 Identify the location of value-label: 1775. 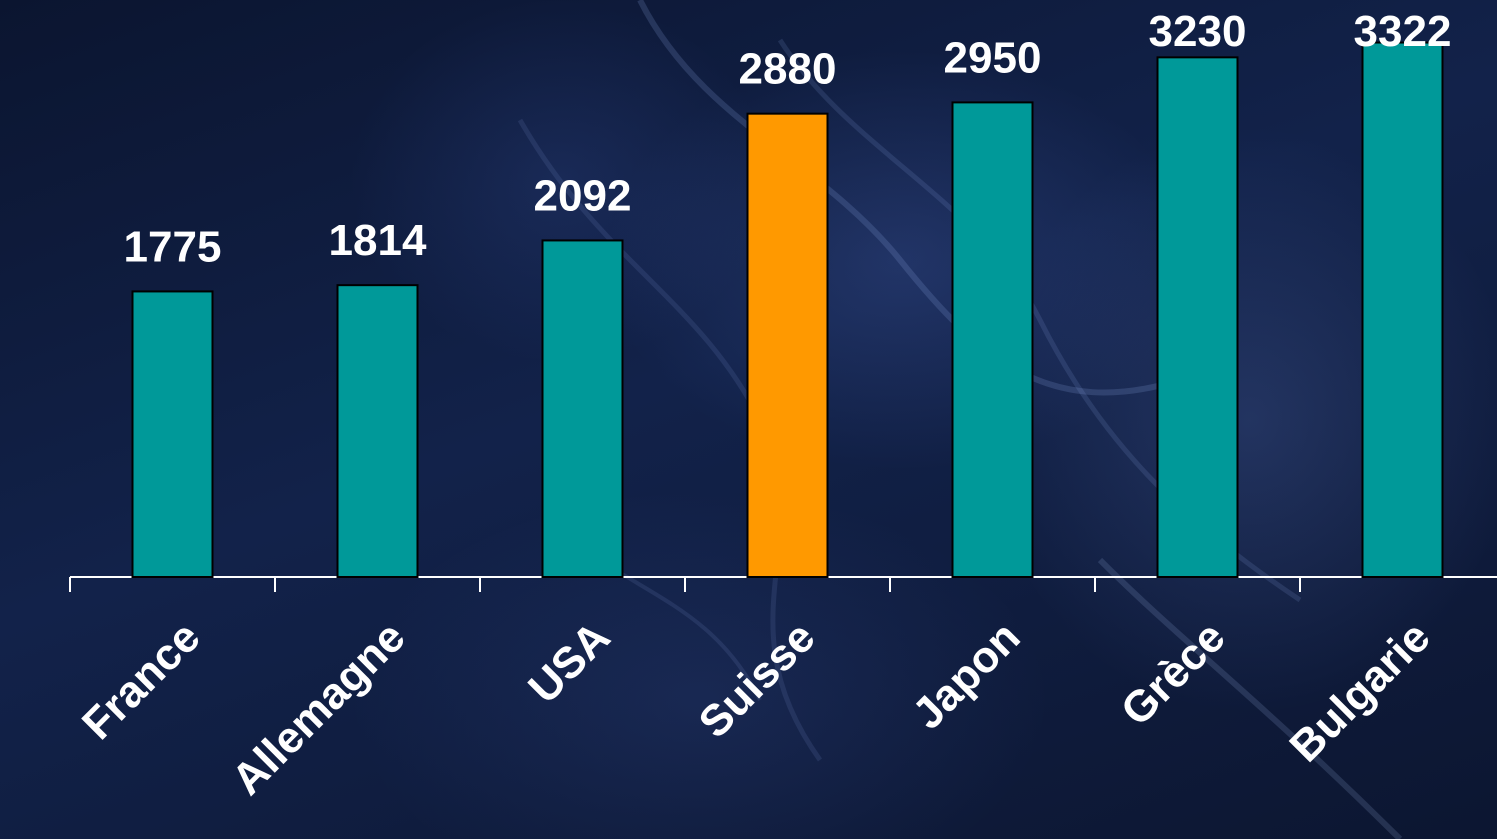
(173, 246).